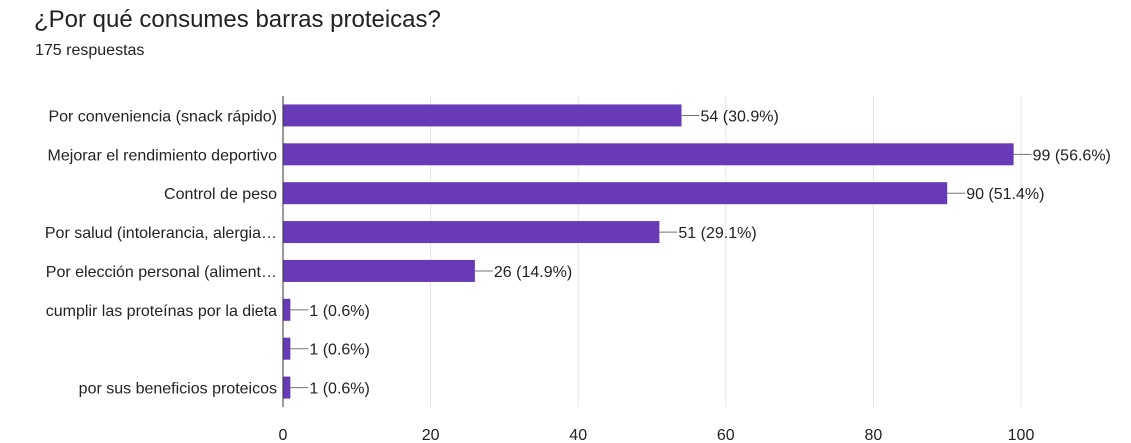 The width and height of the screenshot is (1131, 443). I want to click on x-tick-label: 40, so click(578, 435).